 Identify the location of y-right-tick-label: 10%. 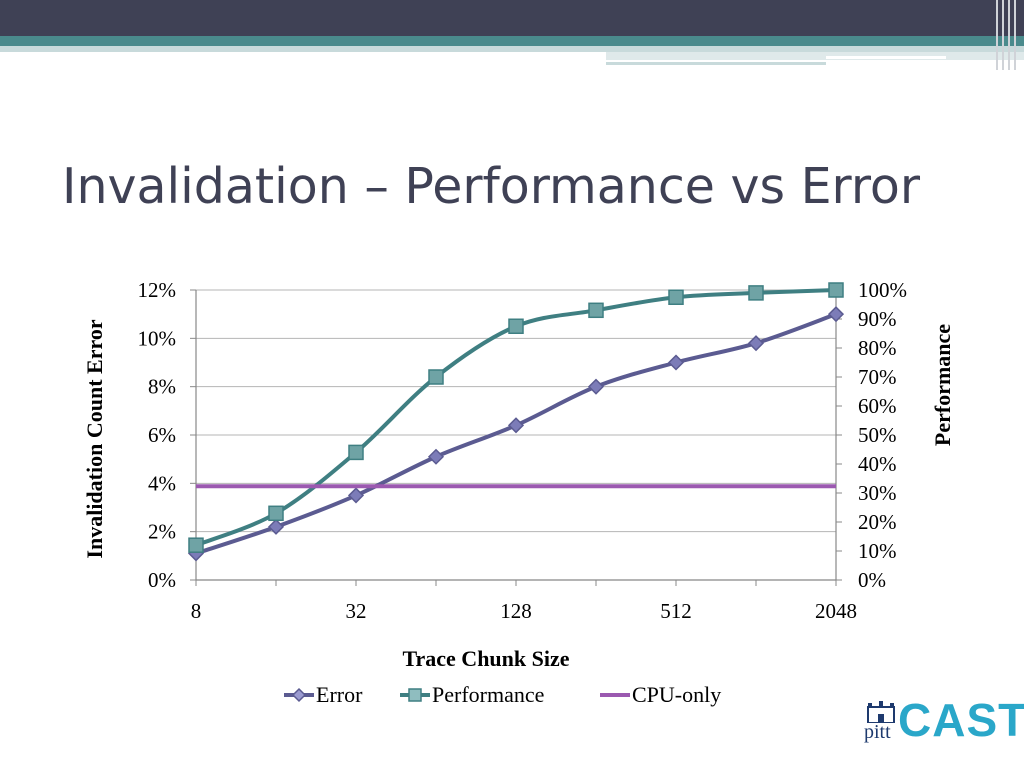
(877, 551).